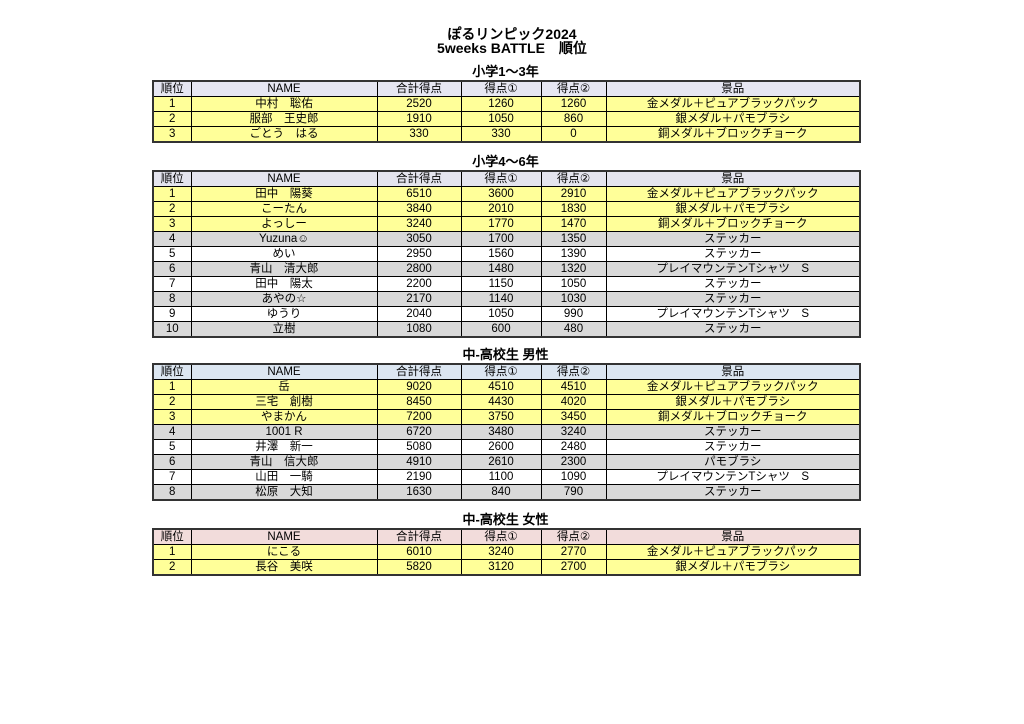 The image size is (1024, 724). Describe the element at coordinates (573, 492) in the screenshot. I see `cell-score-2: 790` at that location.